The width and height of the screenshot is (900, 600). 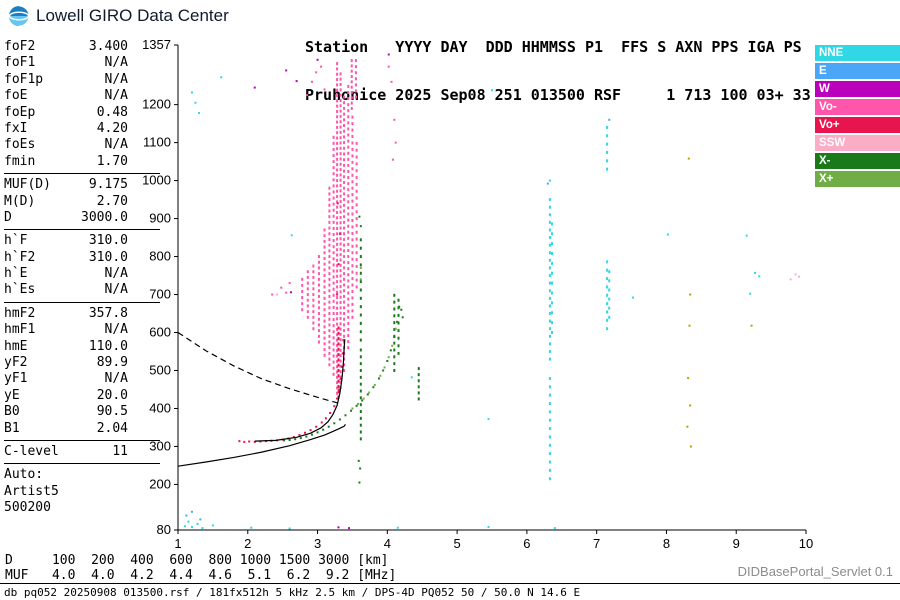 What do you see at coordinates (112, 161) in the screenshot?
I see `param-value: 1.70` at bounding box center [112, 161].